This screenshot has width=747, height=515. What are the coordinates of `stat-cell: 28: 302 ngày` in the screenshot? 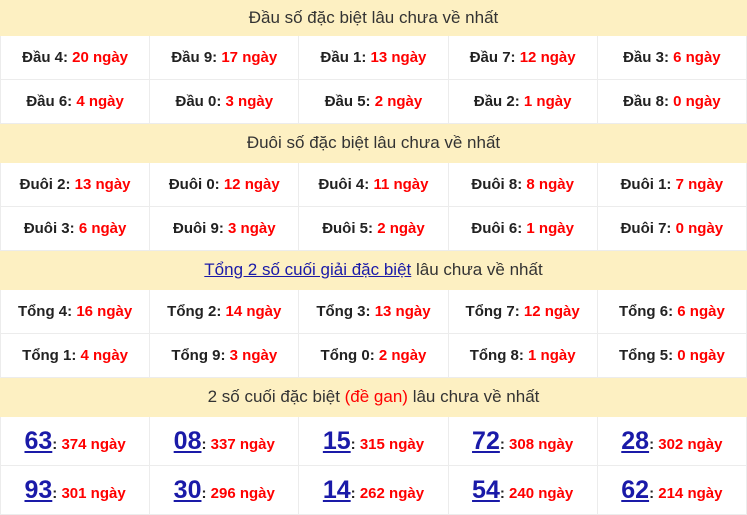 It's located at (671, 441).